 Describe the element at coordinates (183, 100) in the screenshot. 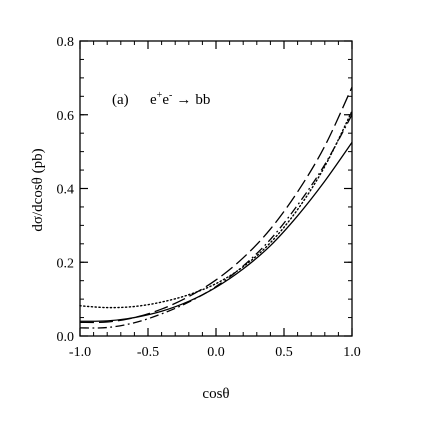

I see `process-arrow: →` at that location.